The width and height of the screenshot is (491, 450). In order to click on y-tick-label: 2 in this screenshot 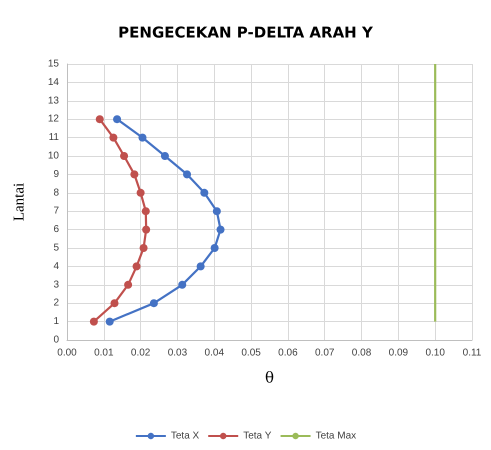, I will do `click(56, 303)`.